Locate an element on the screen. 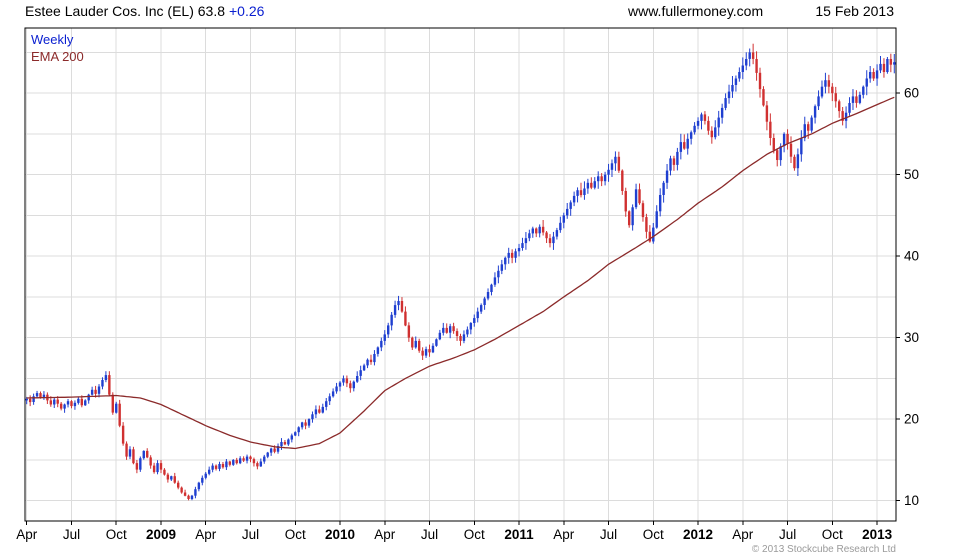 Image resolution: width=980 pixels, height=560 pixels. svg-text: 2009 is located at coordinates (161, 534).